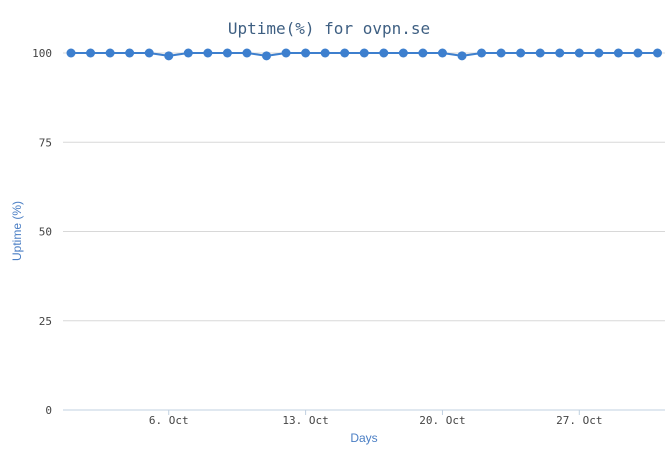  I want to click on y-tick-label-0: 0, so click(48, 410).